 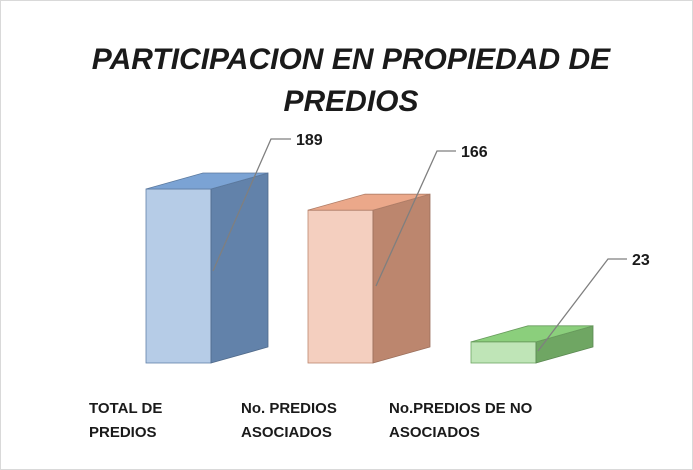 I want to click on x-tick-label: TOTAL DE PREDIOS, so click(x=126, y=420).